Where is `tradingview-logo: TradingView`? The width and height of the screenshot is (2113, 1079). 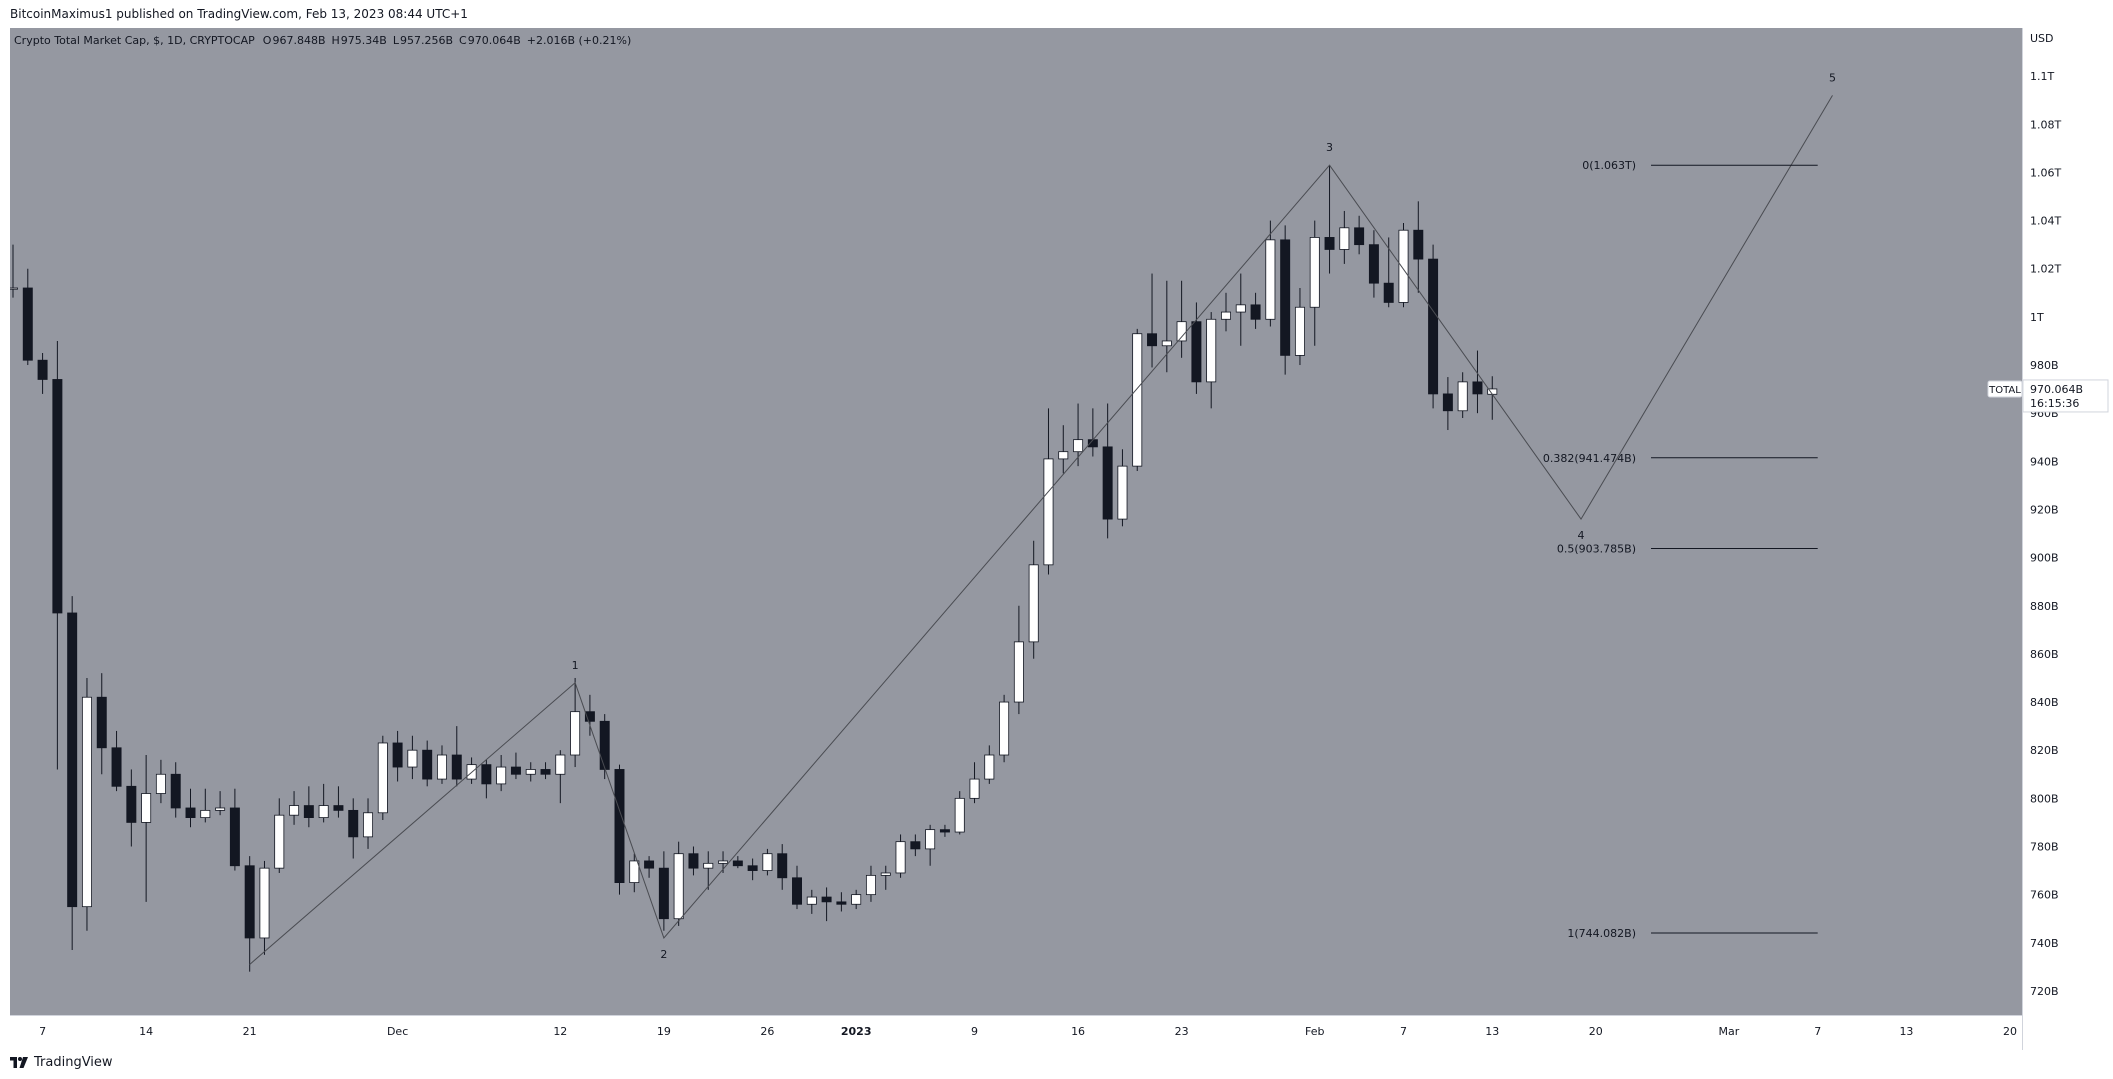
tradingview-logo: TradingView is located at coordinates (61, 1062).